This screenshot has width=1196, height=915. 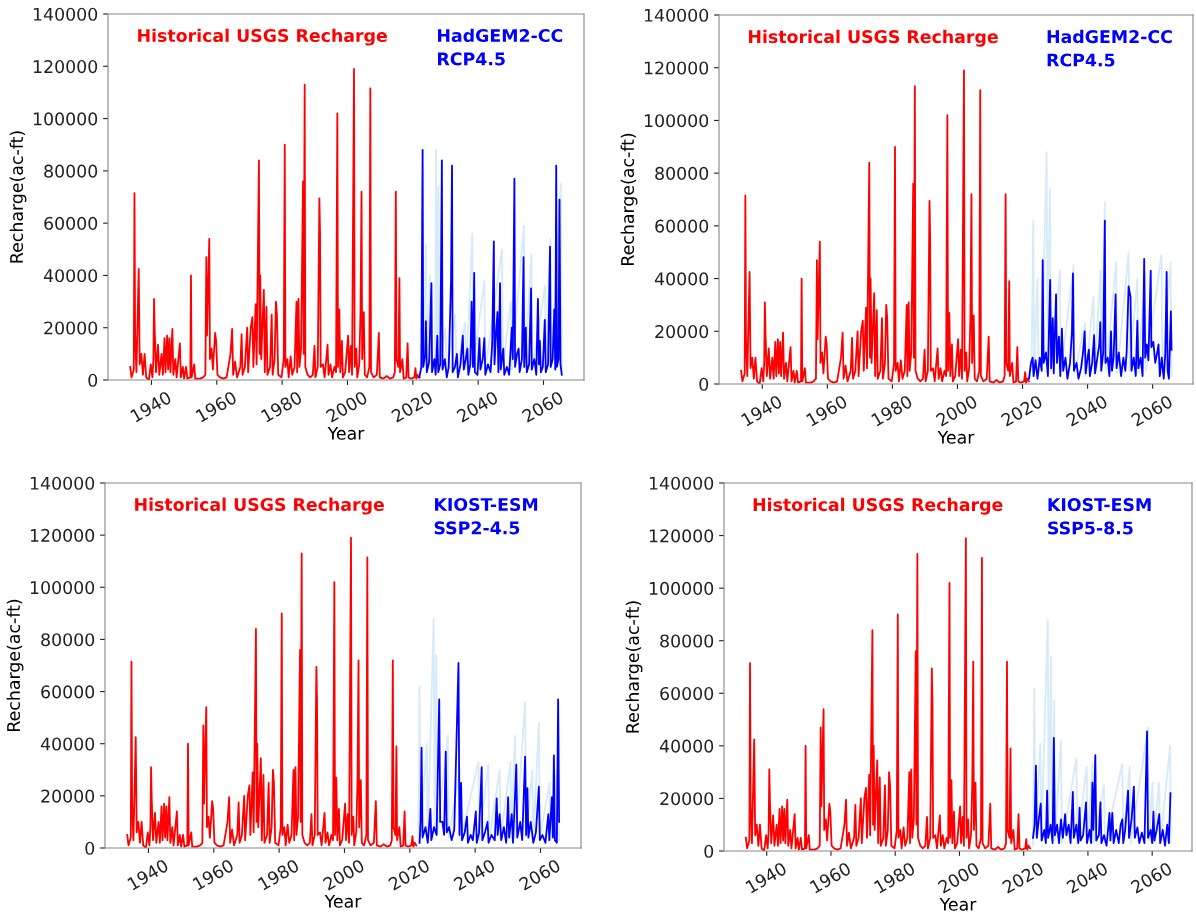 I want to click on text: KIOST-ESM SSP5-8.5, so click(x=1099, y=516).